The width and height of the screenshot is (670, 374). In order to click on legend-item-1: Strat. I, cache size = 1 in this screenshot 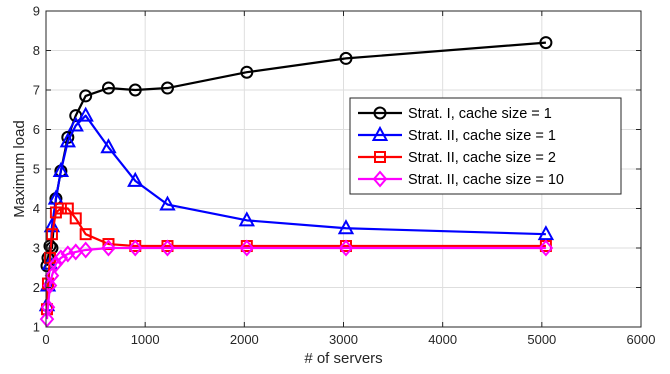, I will do `click(455, 114)`.